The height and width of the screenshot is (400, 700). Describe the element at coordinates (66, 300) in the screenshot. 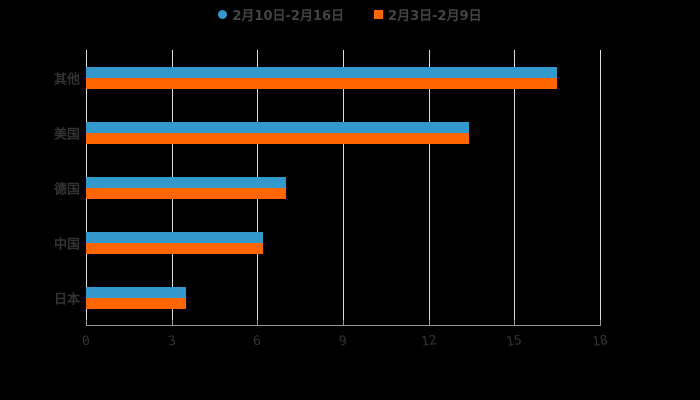

I see `y-category-label: 日本` at that location.